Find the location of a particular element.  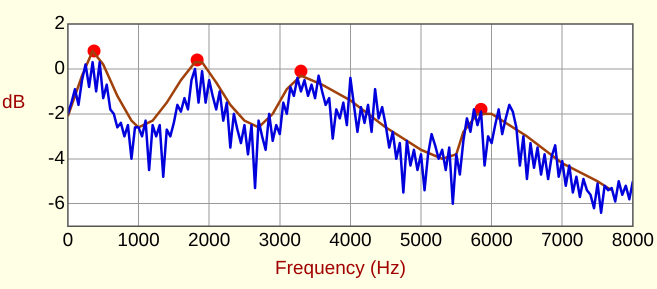

x-tick-label: 2000 is located at coordinates (209, 240).